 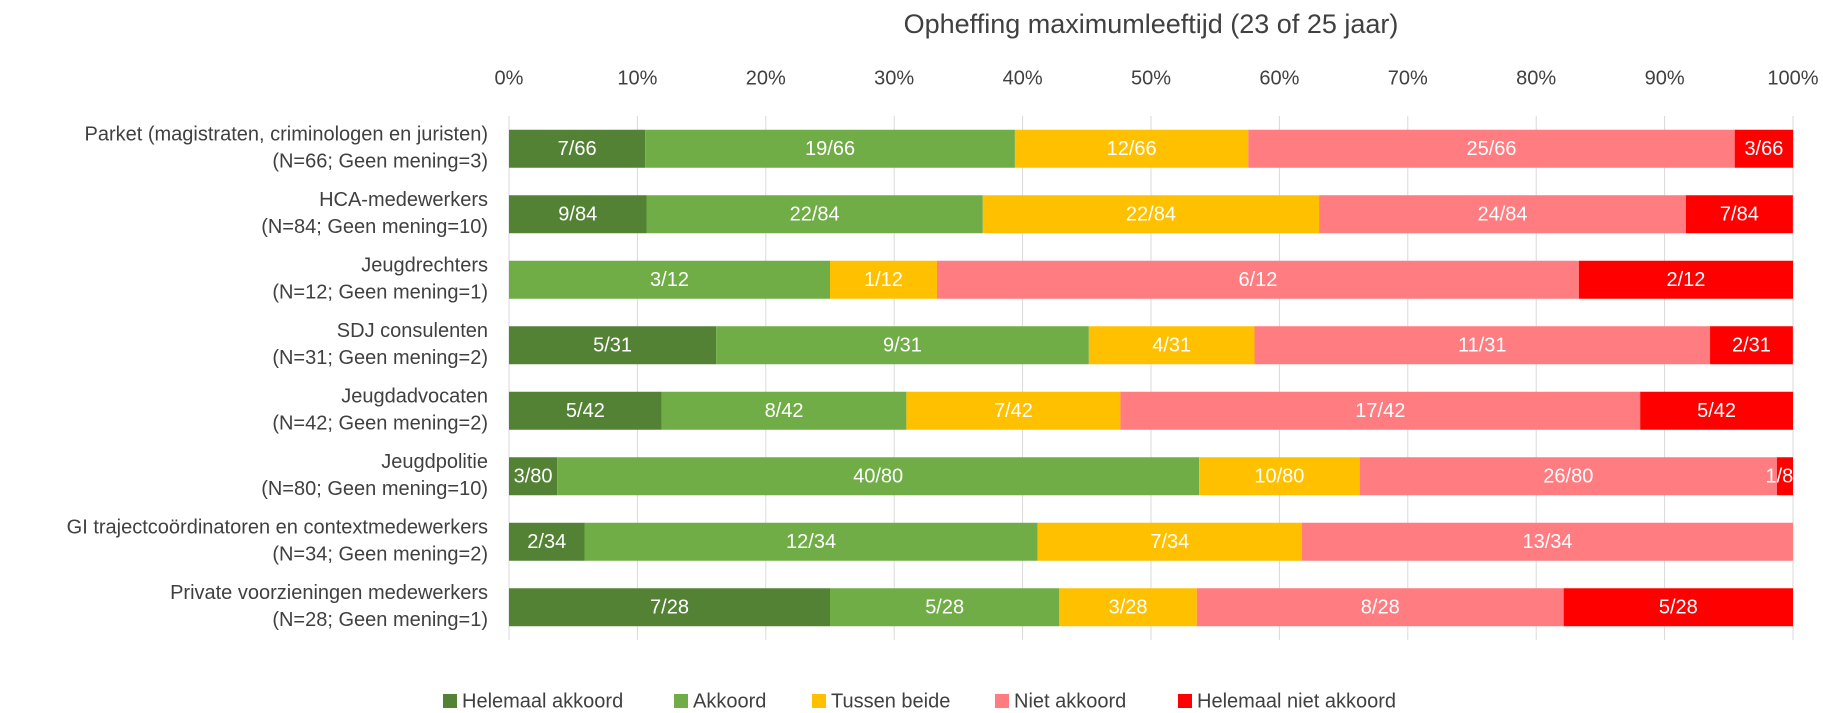 I want to click on data-label: 11/31, so click(x=1482, y=346).